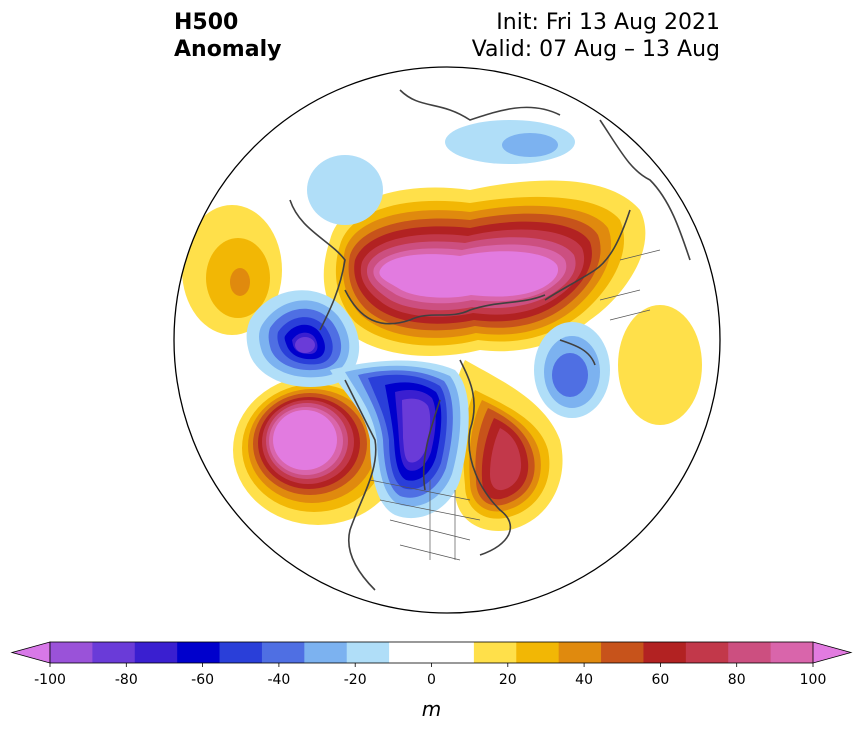  Describe the element at coordinates (228, 49) in the screenshot. I see `title-field: Anomaly` at that location.